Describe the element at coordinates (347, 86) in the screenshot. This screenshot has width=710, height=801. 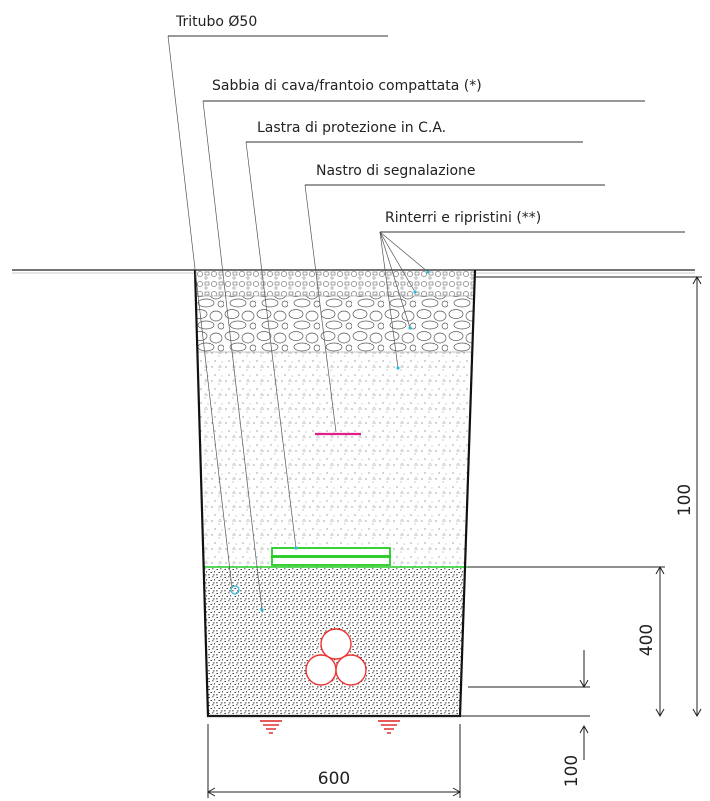
I see `label-sabbia: Sabbia di cava/frantoio compattata (*)` at that location.